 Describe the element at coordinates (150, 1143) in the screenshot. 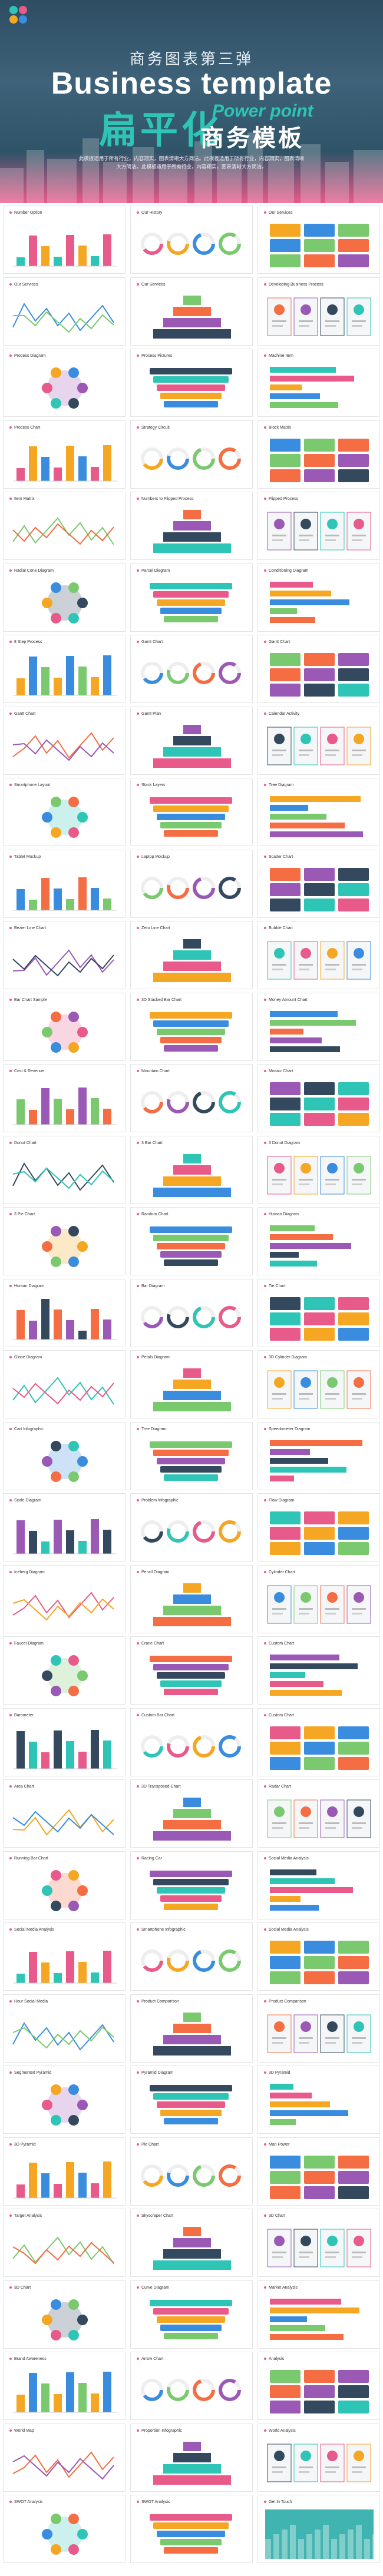

I see `slide-title: 3 Bar Chart` at that location.